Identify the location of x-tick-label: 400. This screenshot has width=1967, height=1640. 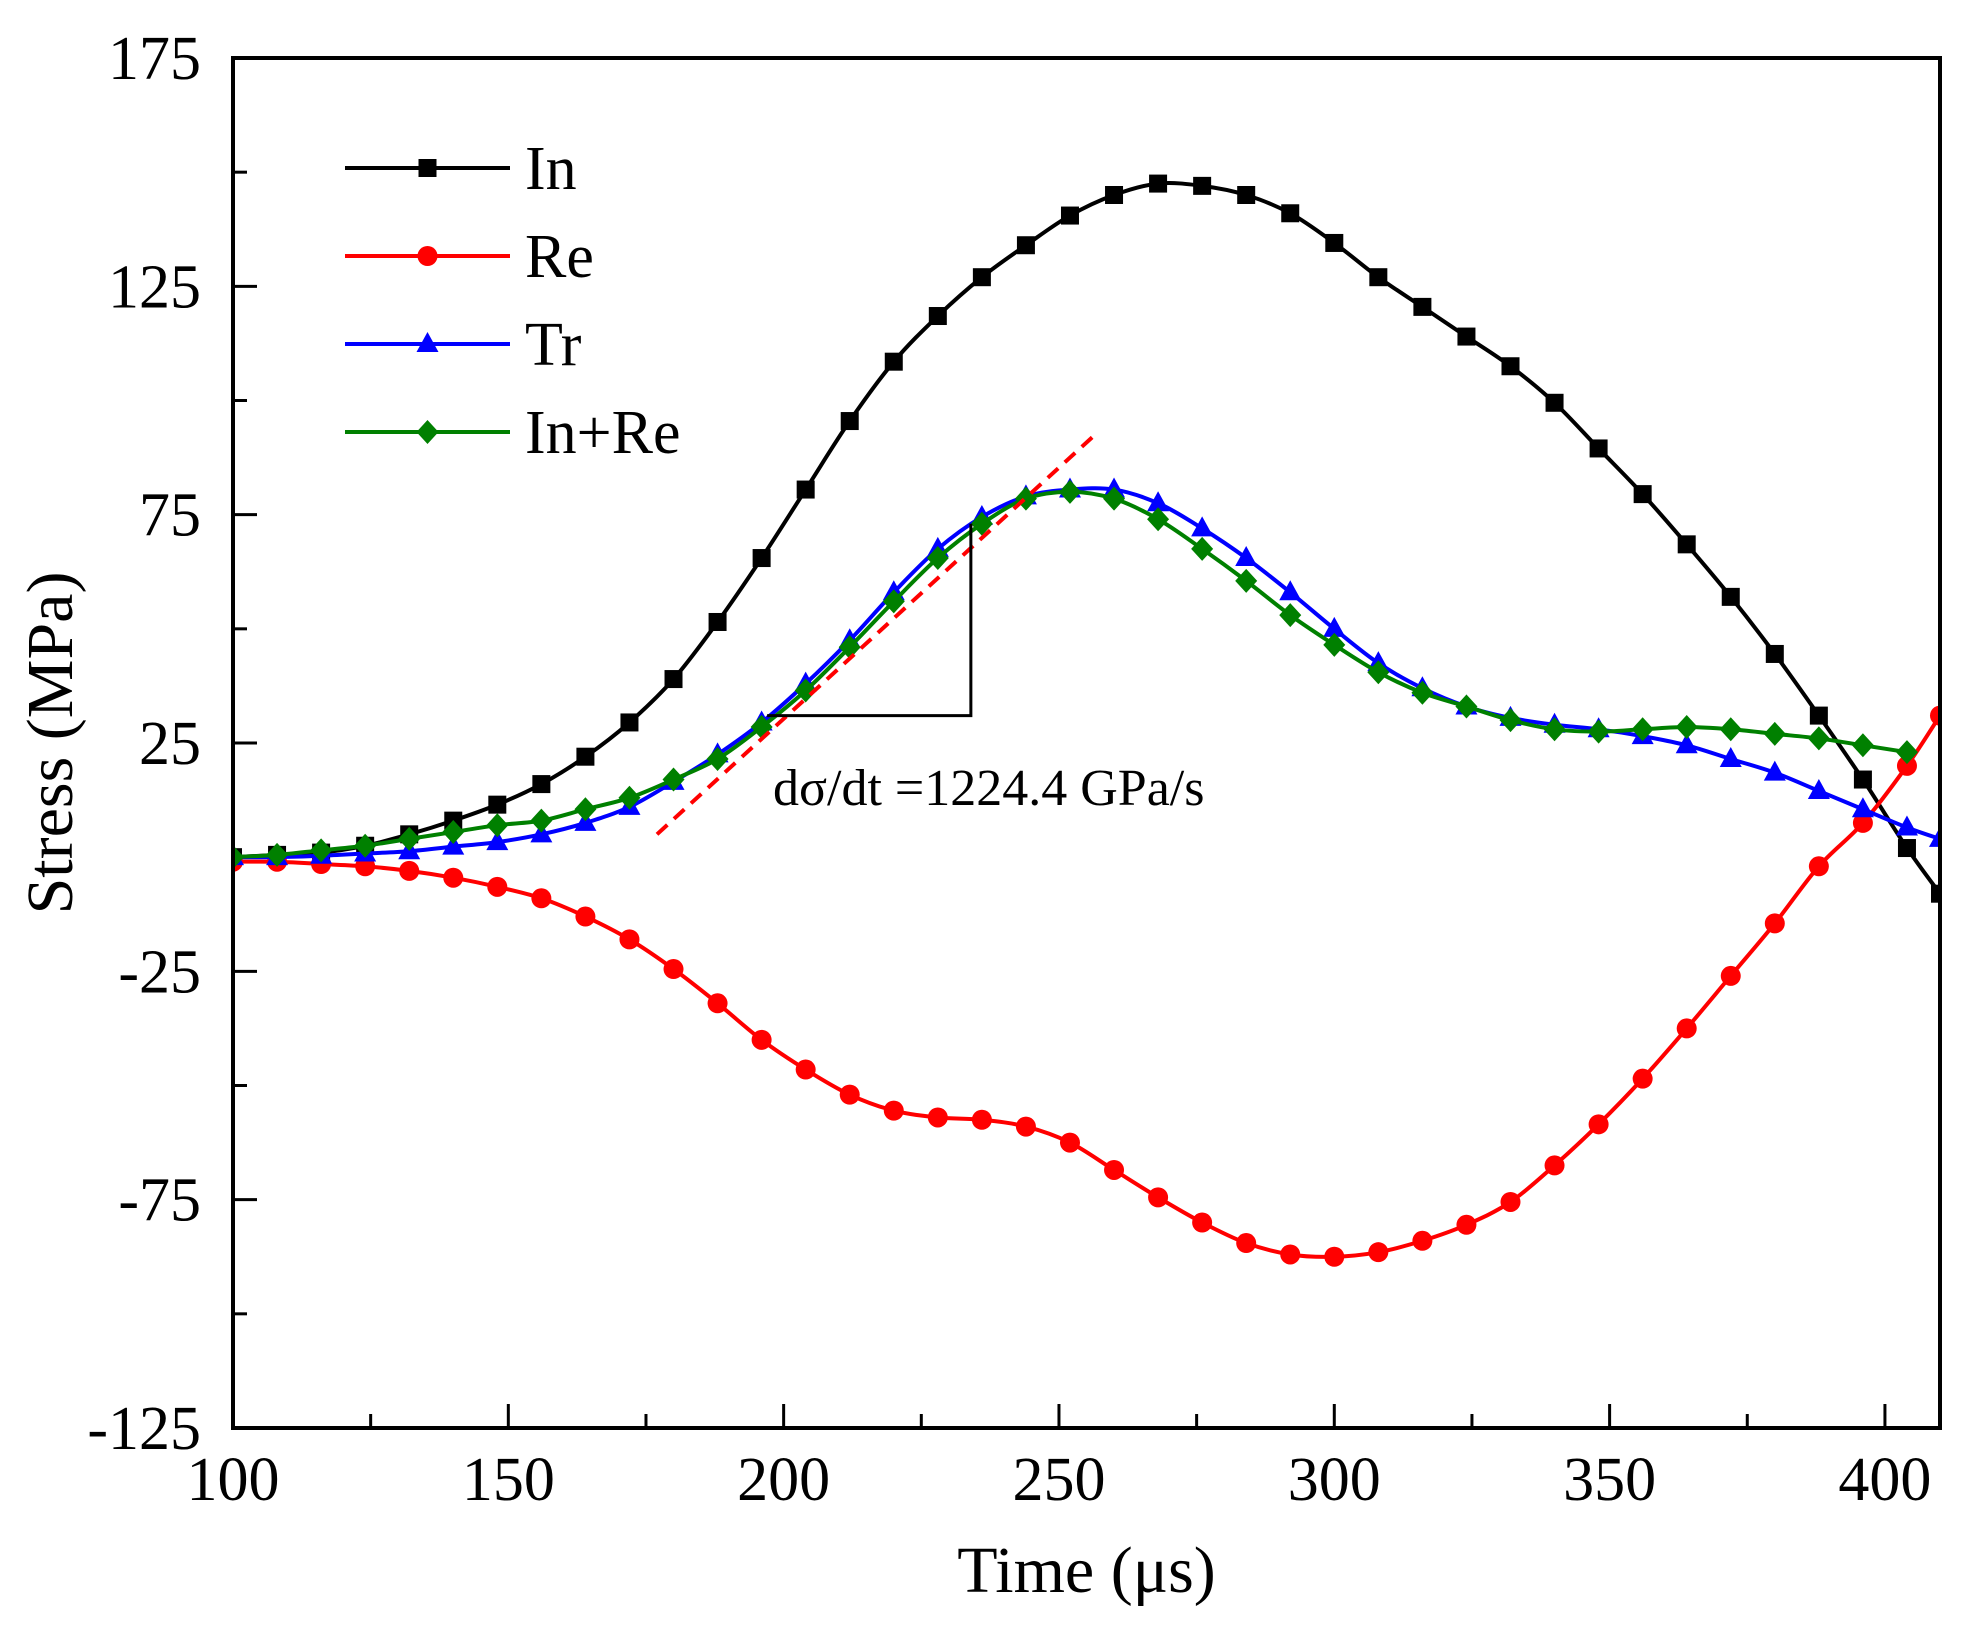
(1884, 1480).